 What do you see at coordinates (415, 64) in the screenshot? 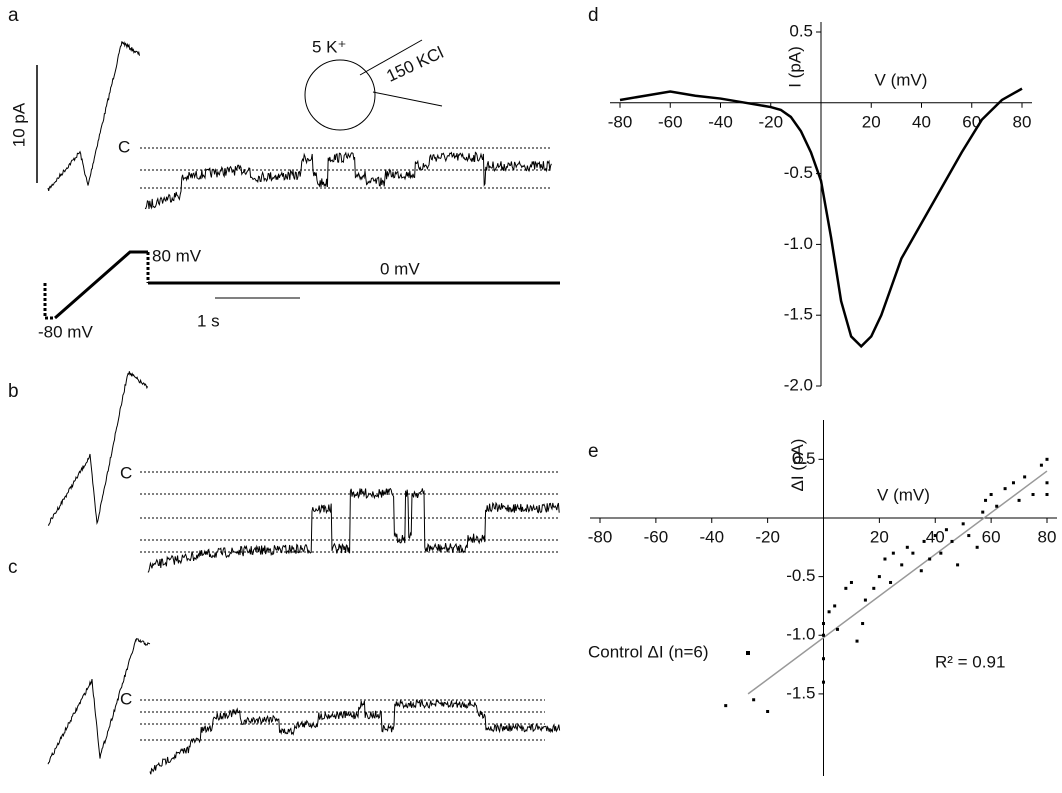
I see `pipette-label: 150 KCl` at bounding box center [415, 64].